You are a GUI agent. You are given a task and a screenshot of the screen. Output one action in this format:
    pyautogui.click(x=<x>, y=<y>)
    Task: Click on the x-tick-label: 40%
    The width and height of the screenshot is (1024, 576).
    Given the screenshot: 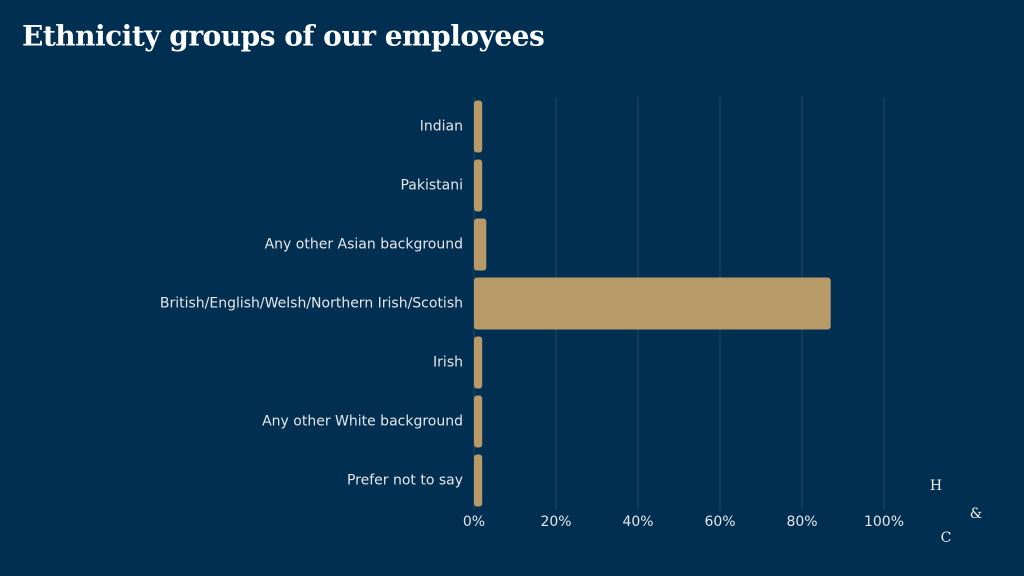 What is the action you would take?
    pyautogui.click(x=637, y=522)
    